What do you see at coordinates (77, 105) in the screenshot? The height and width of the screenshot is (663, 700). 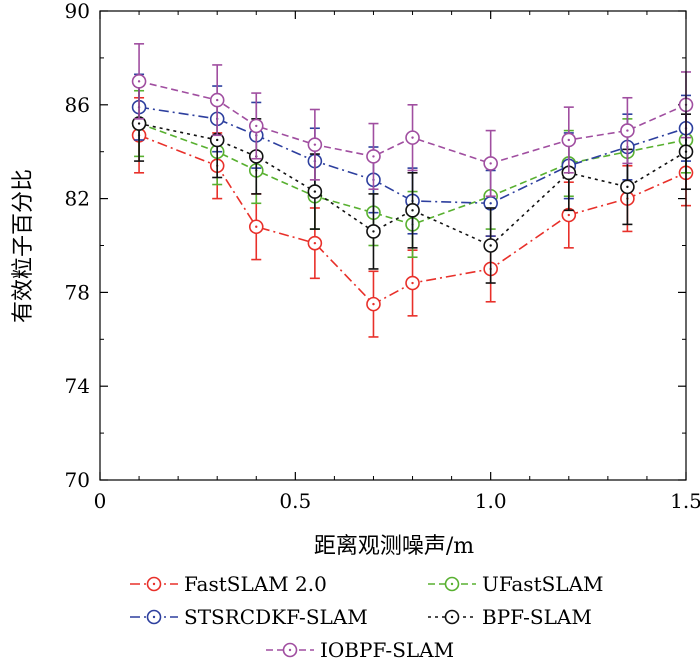 I see `y-tick-label: 86` at bounding box center [77, 105].